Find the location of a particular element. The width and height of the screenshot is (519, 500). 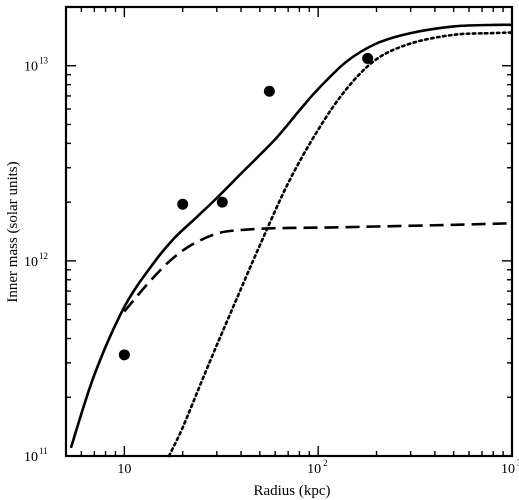

y-tick-label: 10 12 is located at coordinates (36, 260).